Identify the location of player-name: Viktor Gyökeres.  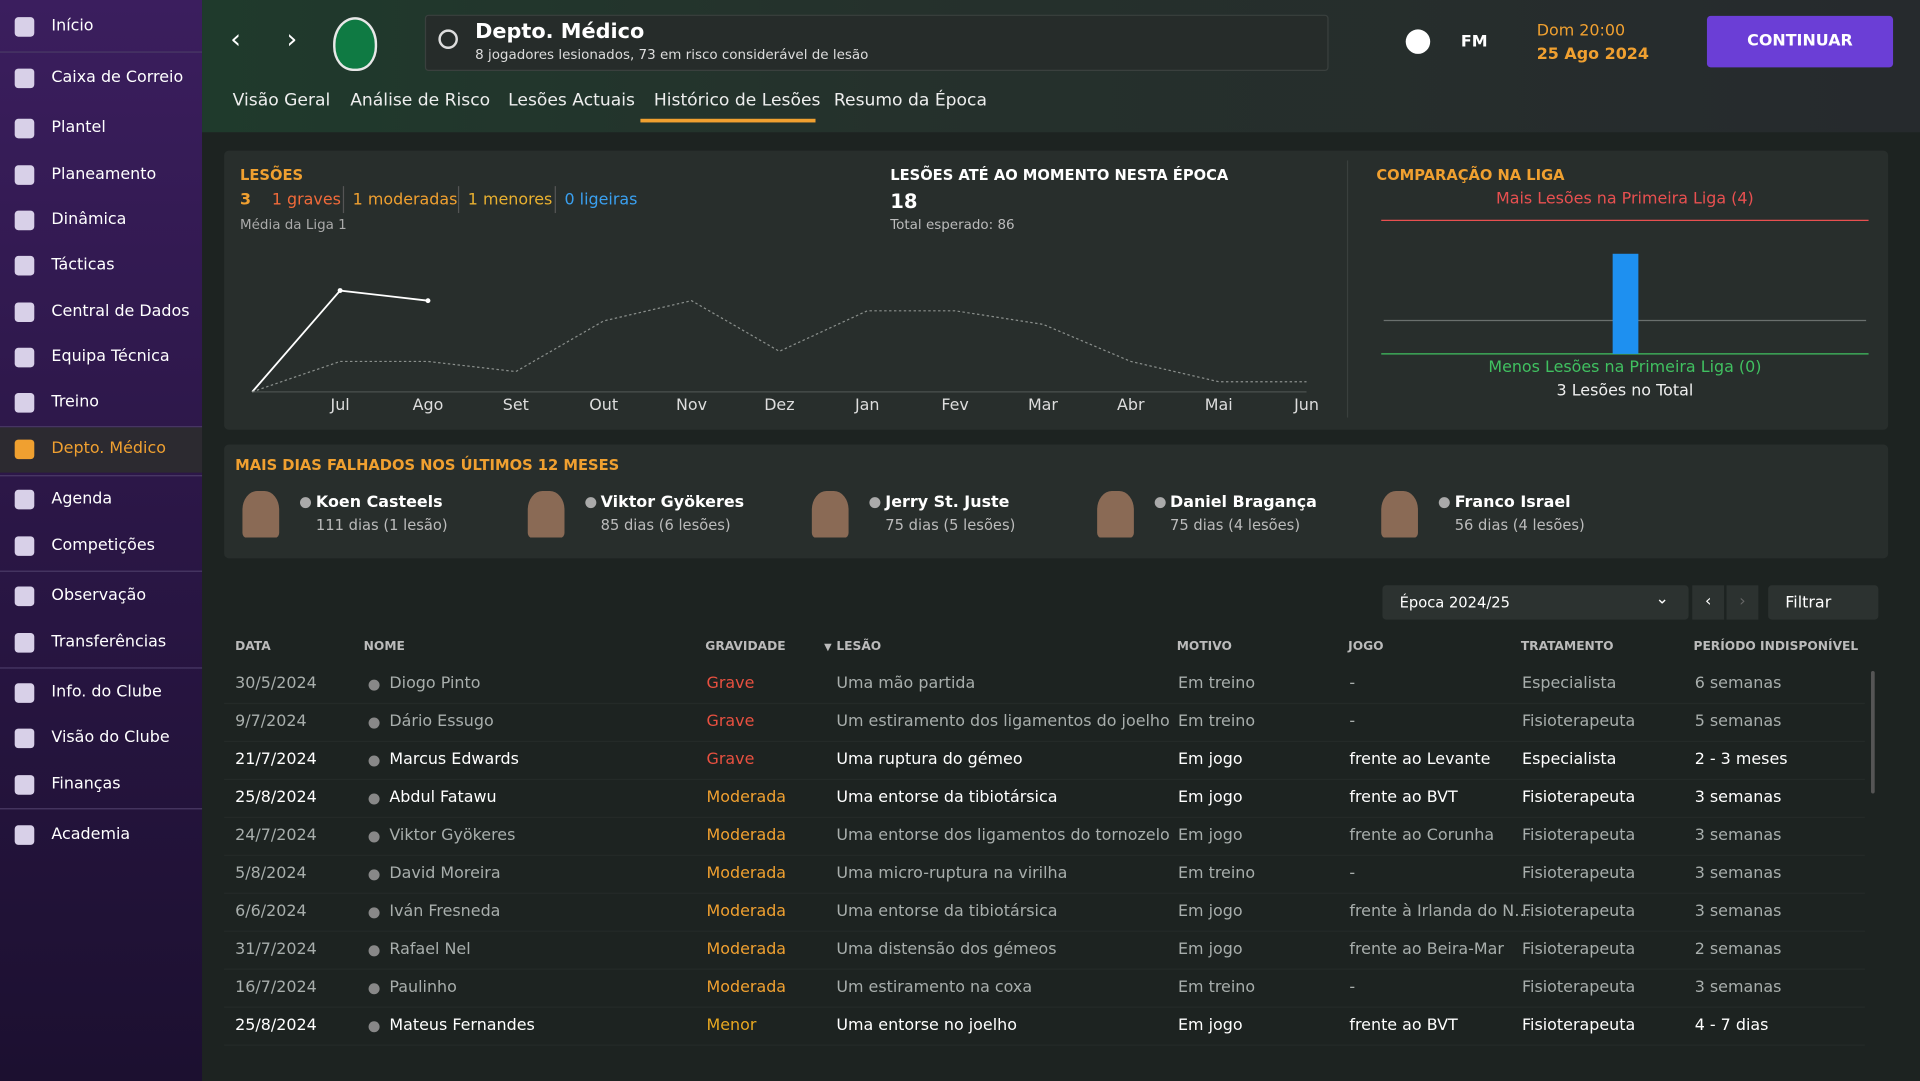
(672, 502).